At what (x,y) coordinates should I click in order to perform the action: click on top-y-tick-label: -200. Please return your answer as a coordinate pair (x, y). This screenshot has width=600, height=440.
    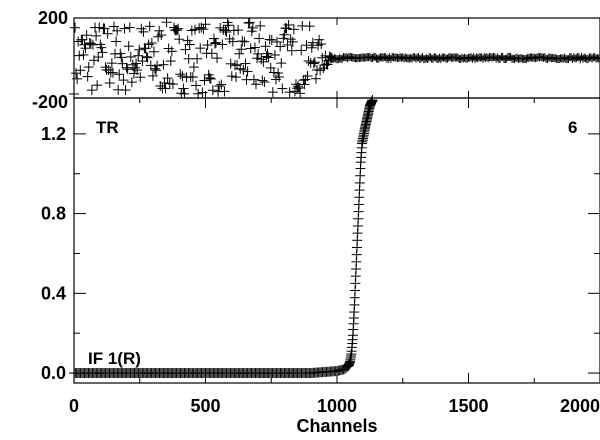
    Looking at the image, I should click on (50, 102).